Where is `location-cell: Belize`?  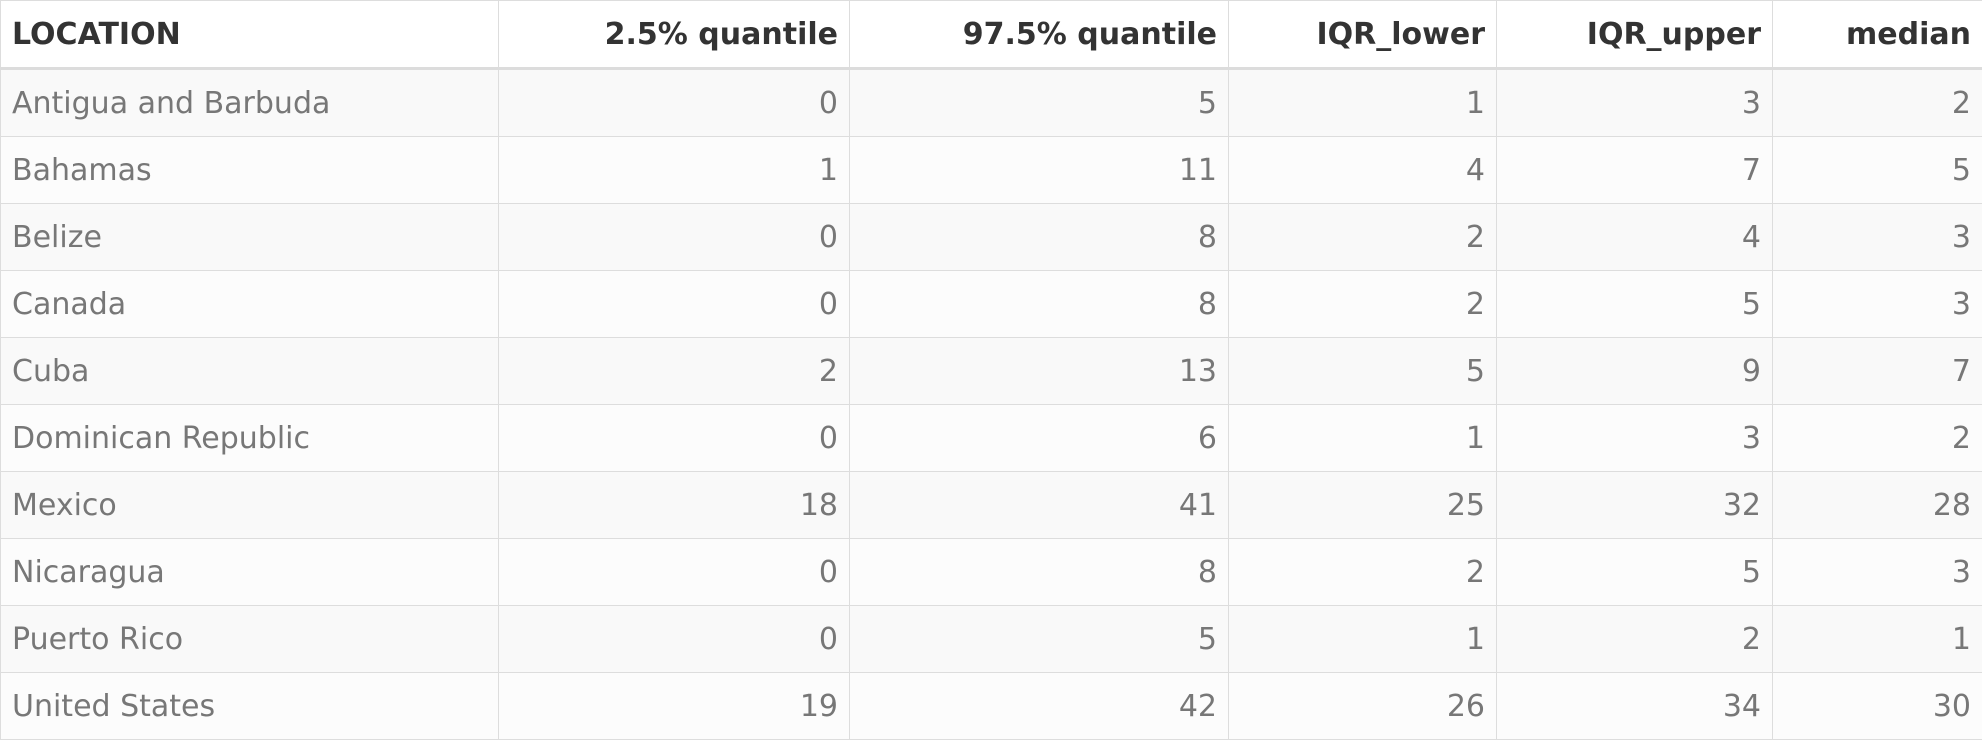
location-cell: Belize is located at coordinates (249, 237).